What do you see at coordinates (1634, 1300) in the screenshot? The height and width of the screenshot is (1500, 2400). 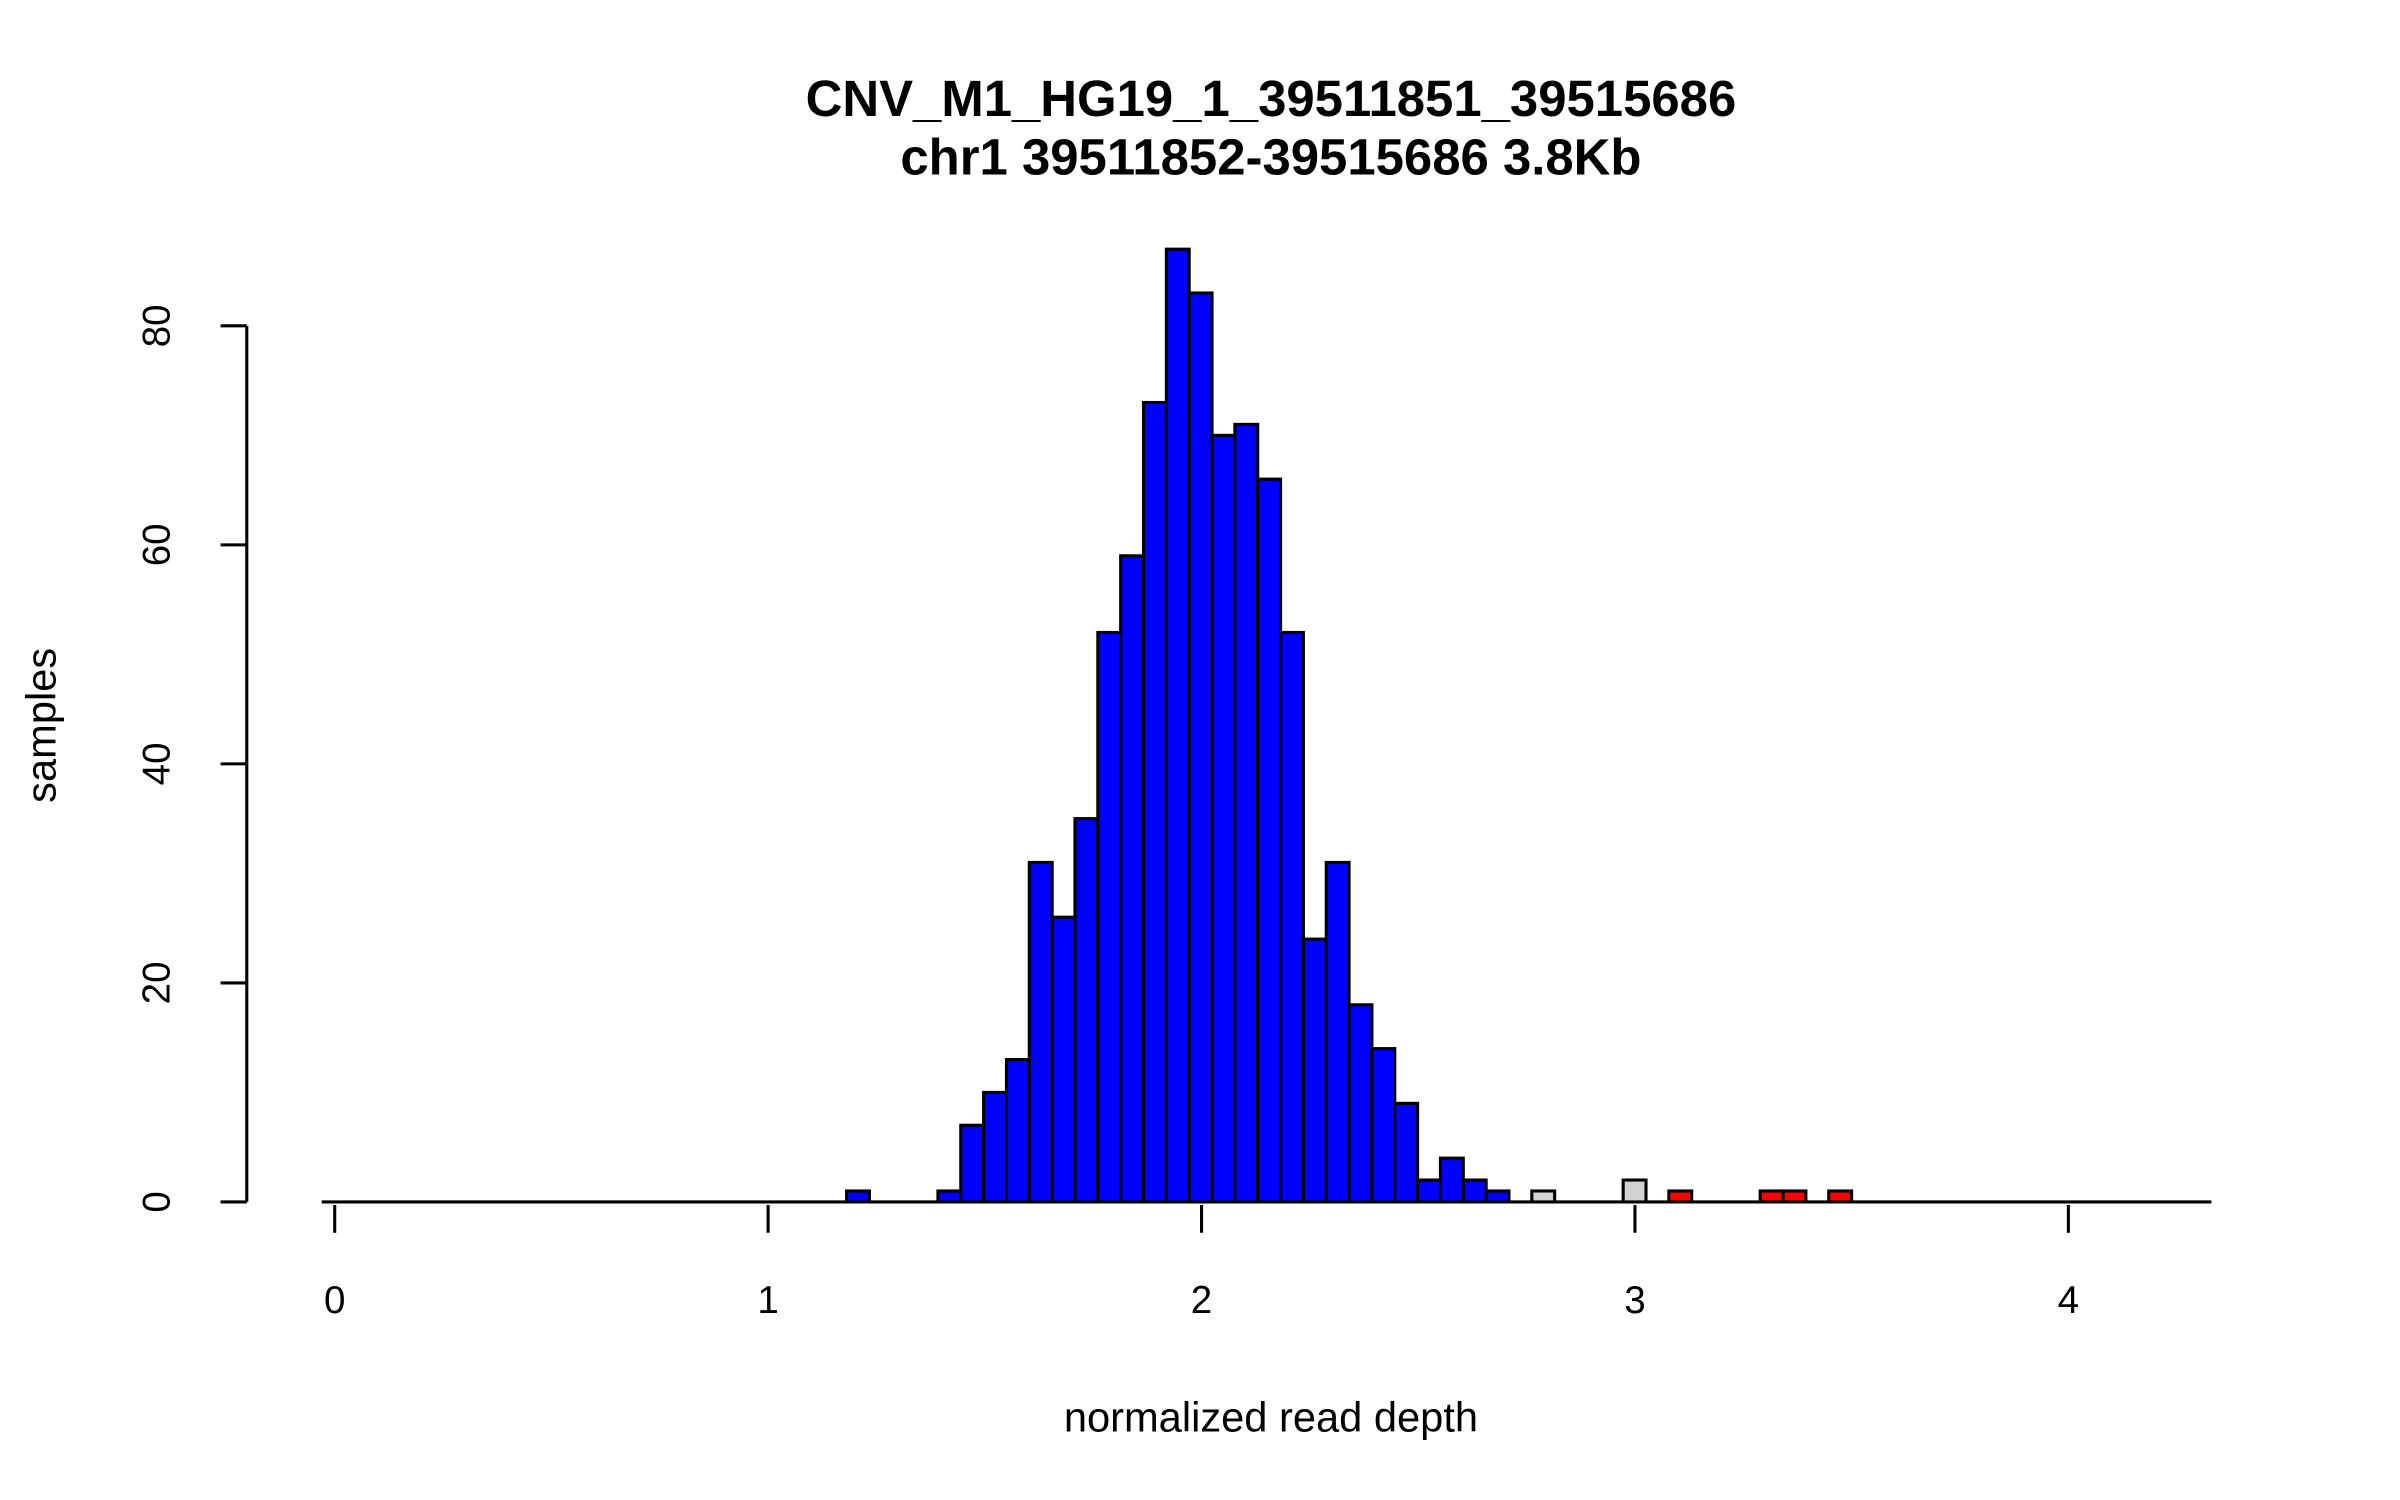 I see `x-tick-label: 3` at bounding box center [1634, 1300].